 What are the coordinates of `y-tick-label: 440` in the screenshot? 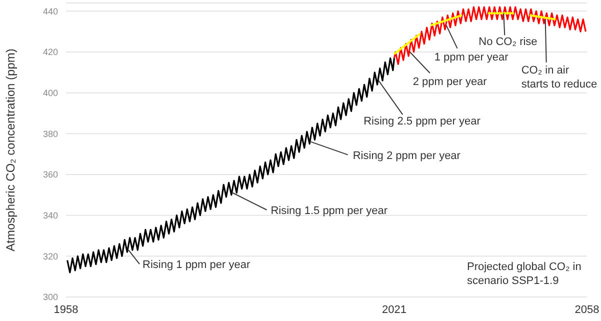 It's located at (50, 11).